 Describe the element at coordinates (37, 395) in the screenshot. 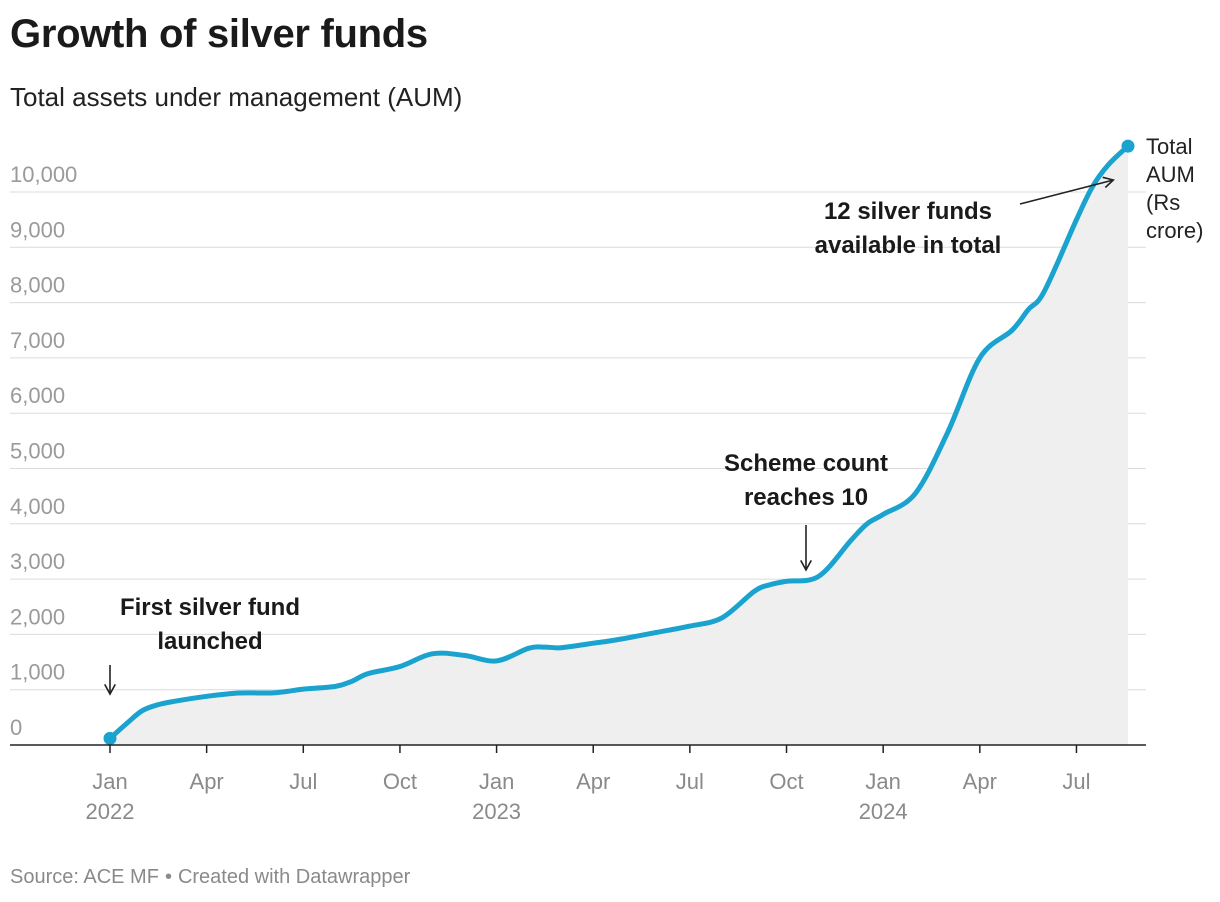

I see `y-tick-label: 6,000` at that location.